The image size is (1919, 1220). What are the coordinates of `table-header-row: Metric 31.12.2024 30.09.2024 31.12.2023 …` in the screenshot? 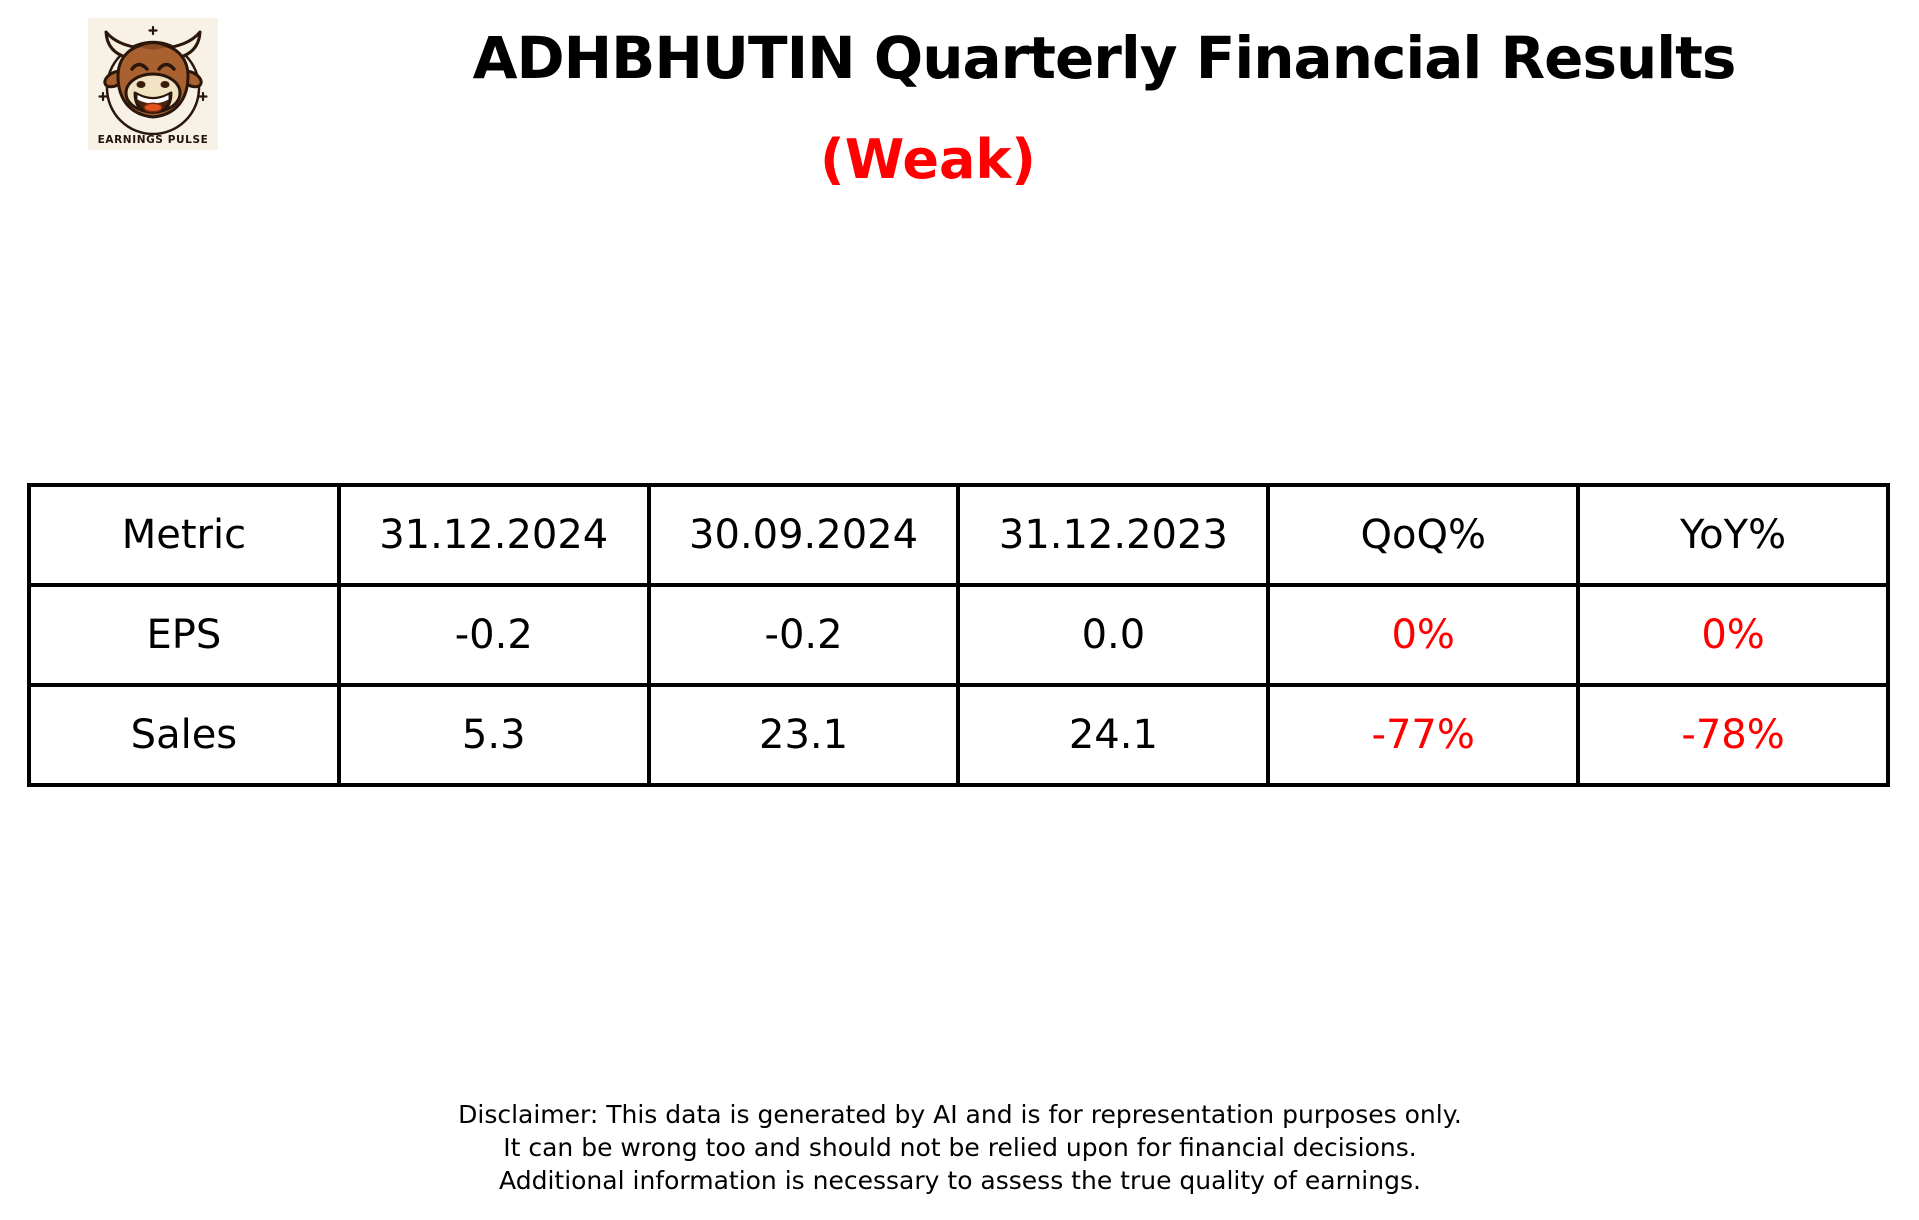 It's located at (958, 535).